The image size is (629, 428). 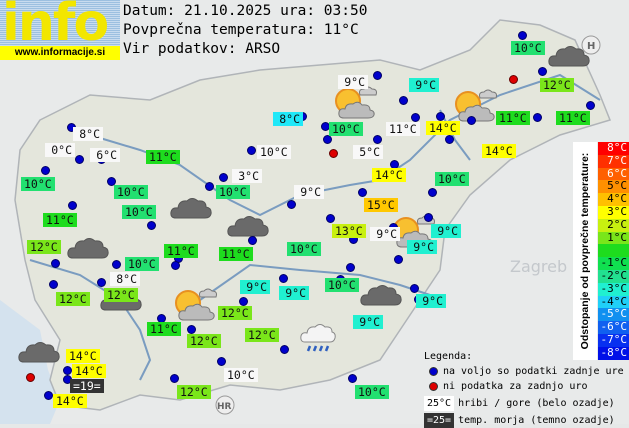 What do you see at coordinates (533, 371) in the screenshot?
I see `legend-blue: na voljo so podatki zadnje ure` at bounding box center [533, 371].